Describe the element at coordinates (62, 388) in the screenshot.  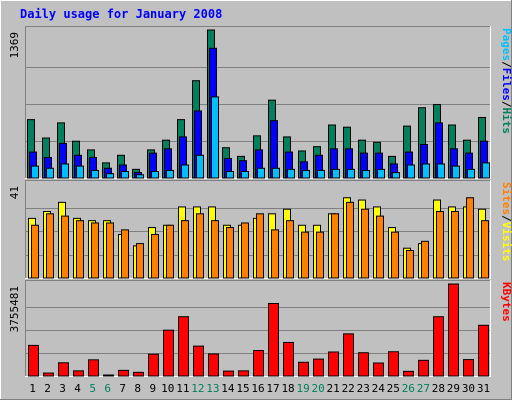
I see `x-tick-label-day-3: 3` at that location.